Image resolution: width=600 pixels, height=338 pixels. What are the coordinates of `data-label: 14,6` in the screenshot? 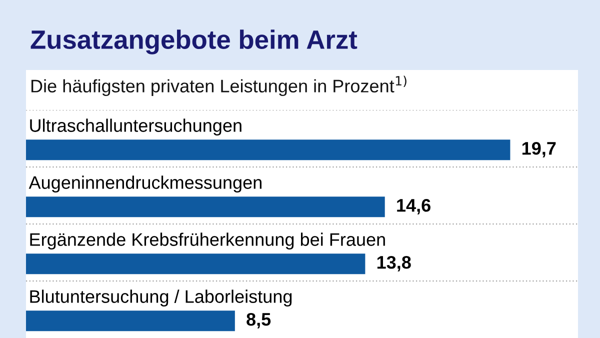 It's located at (413, 206).